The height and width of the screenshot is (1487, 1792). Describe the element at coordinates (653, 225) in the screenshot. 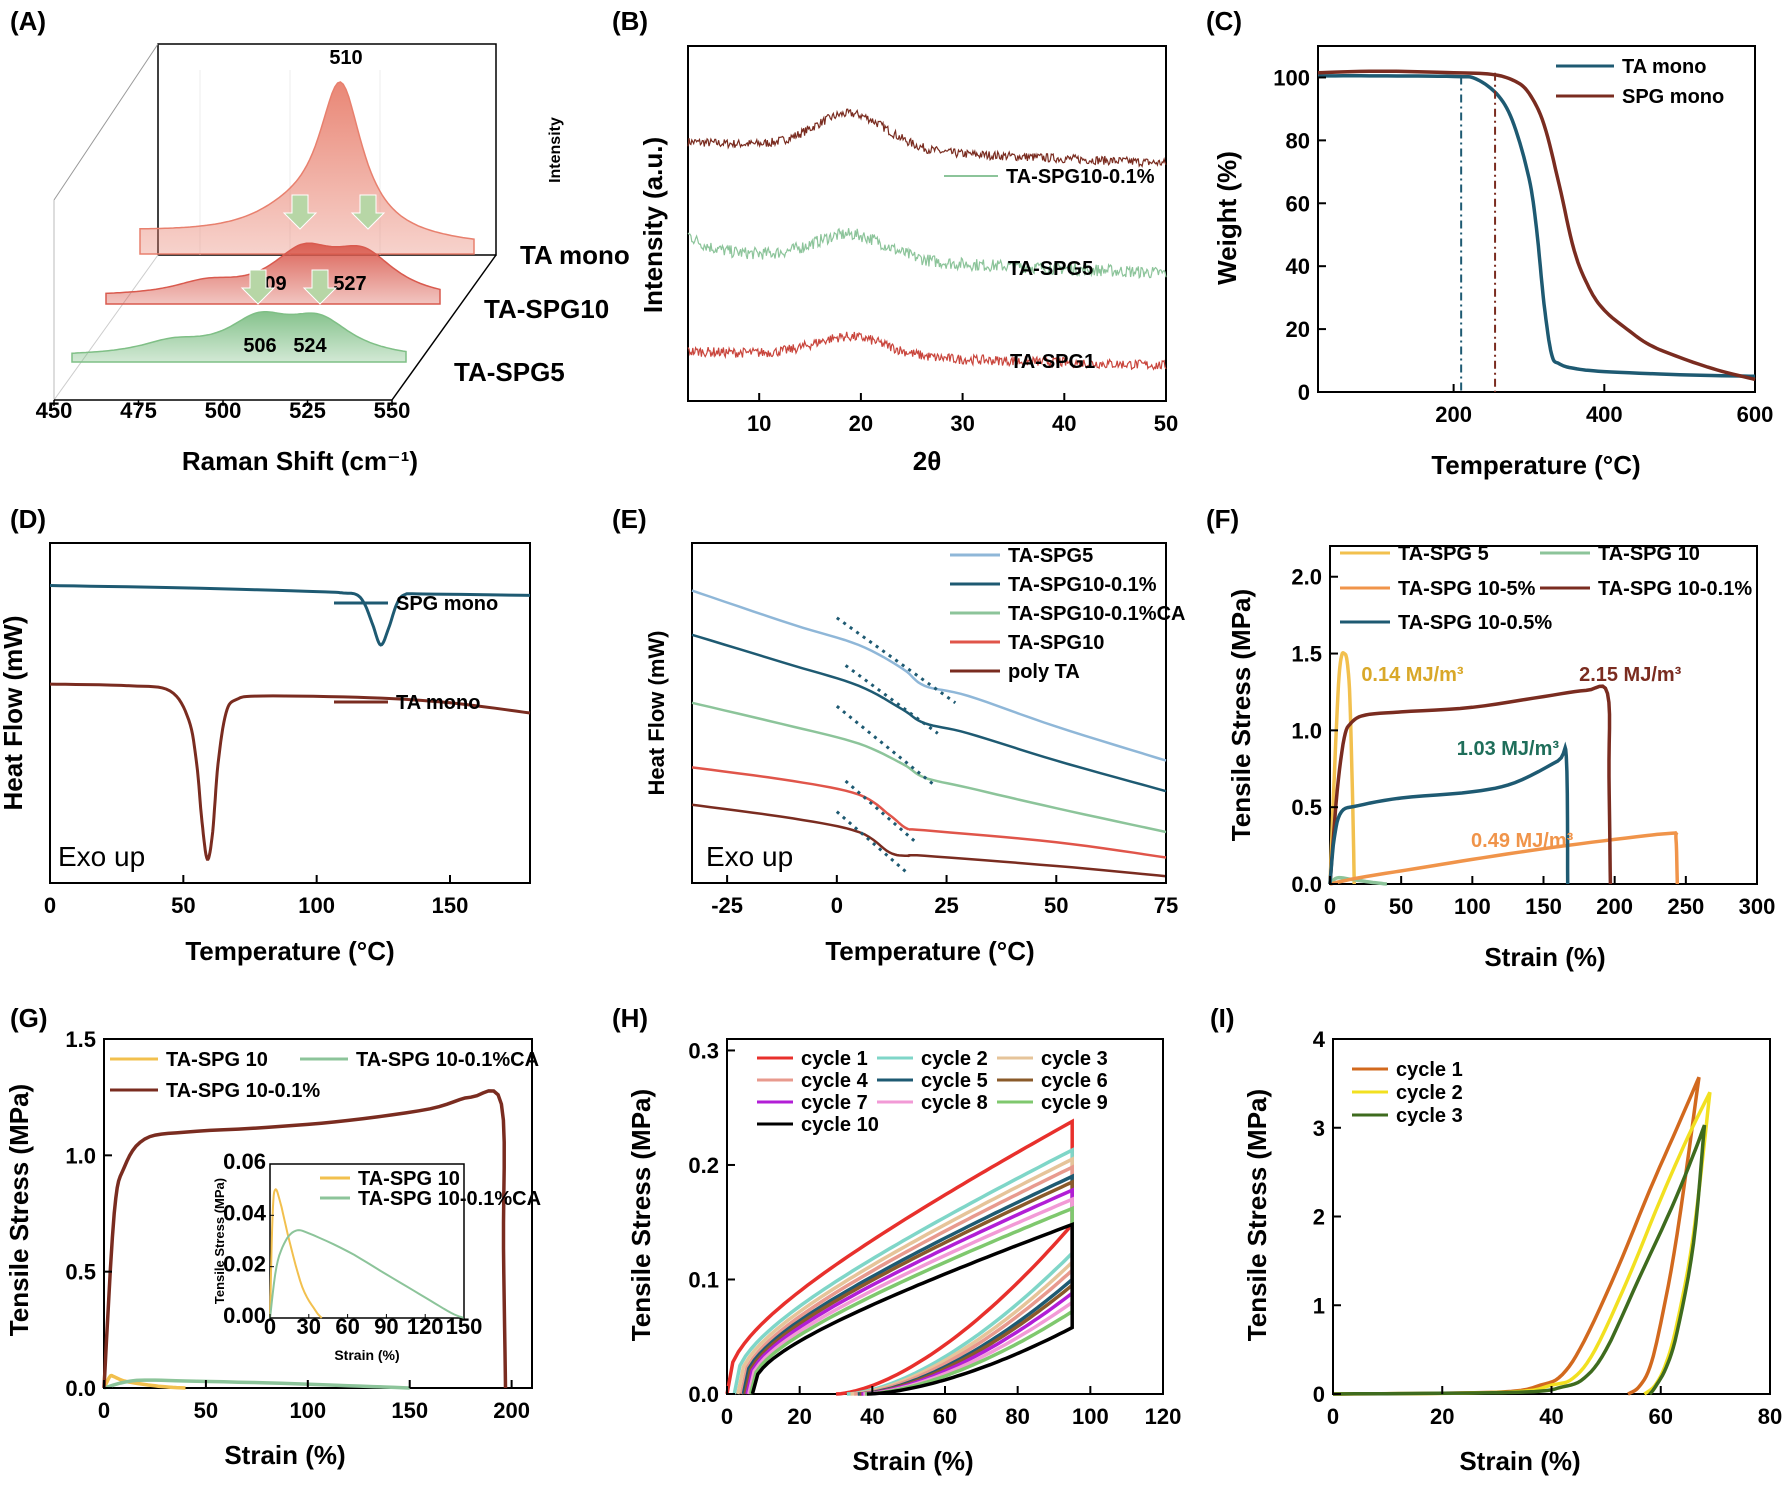

I see `panel-b-ylabel: Intensity (a.u.)` at that location.